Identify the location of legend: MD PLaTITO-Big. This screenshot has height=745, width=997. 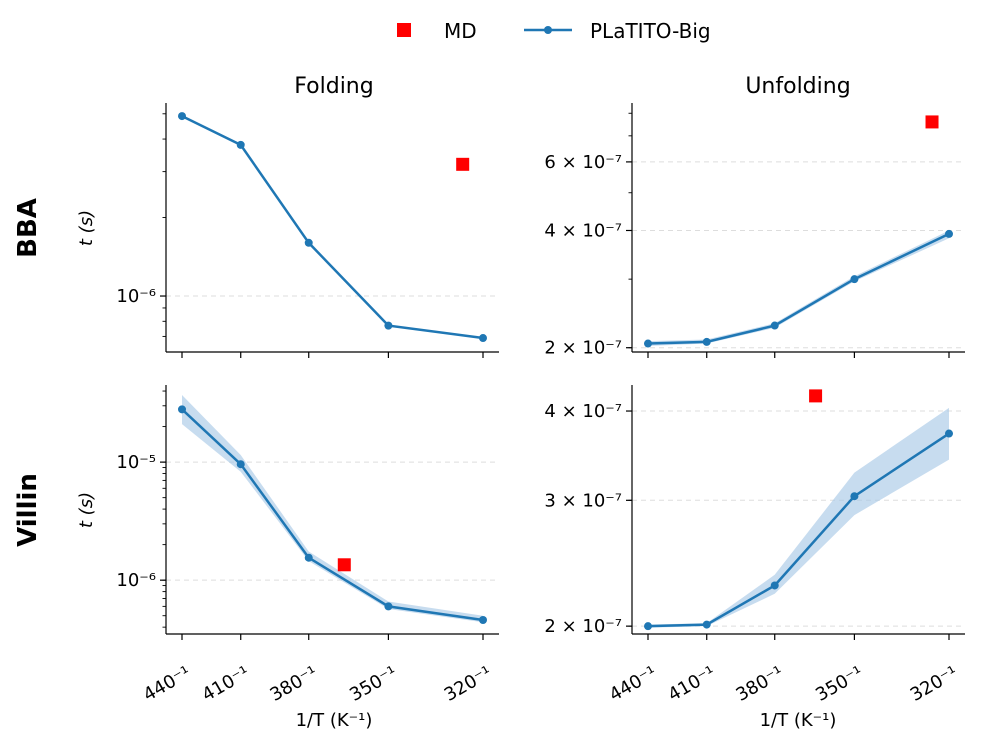
(554, 31).